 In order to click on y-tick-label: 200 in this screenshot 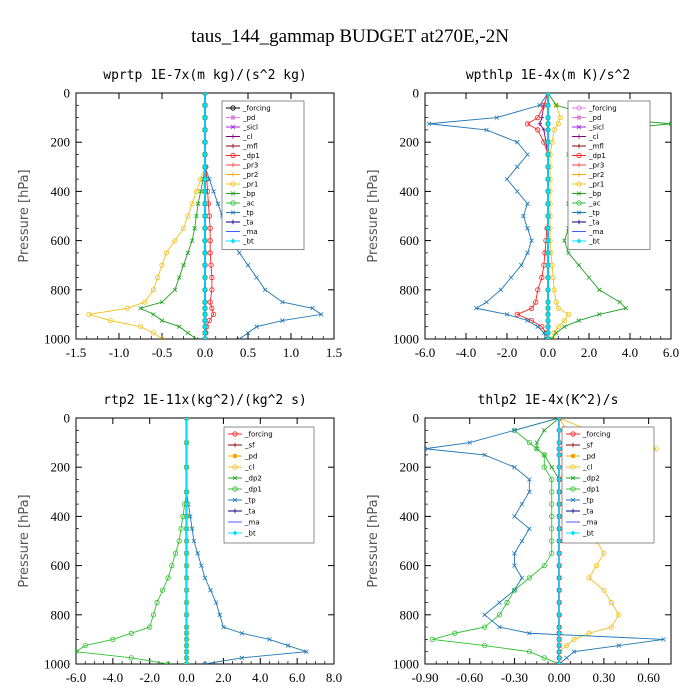, I will do `click(61, 467)`.